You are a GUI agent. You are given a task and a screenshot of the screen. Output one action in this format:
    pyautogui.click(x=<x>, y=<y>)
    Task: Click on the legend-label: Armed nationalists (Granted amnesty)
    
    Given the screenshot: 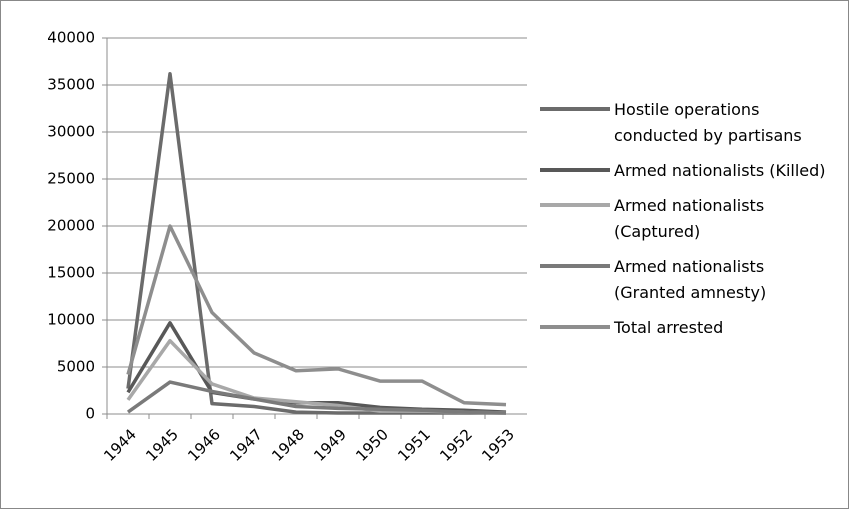 What is the action you would take?
    pyautogui.click(x=690, y=279)
    